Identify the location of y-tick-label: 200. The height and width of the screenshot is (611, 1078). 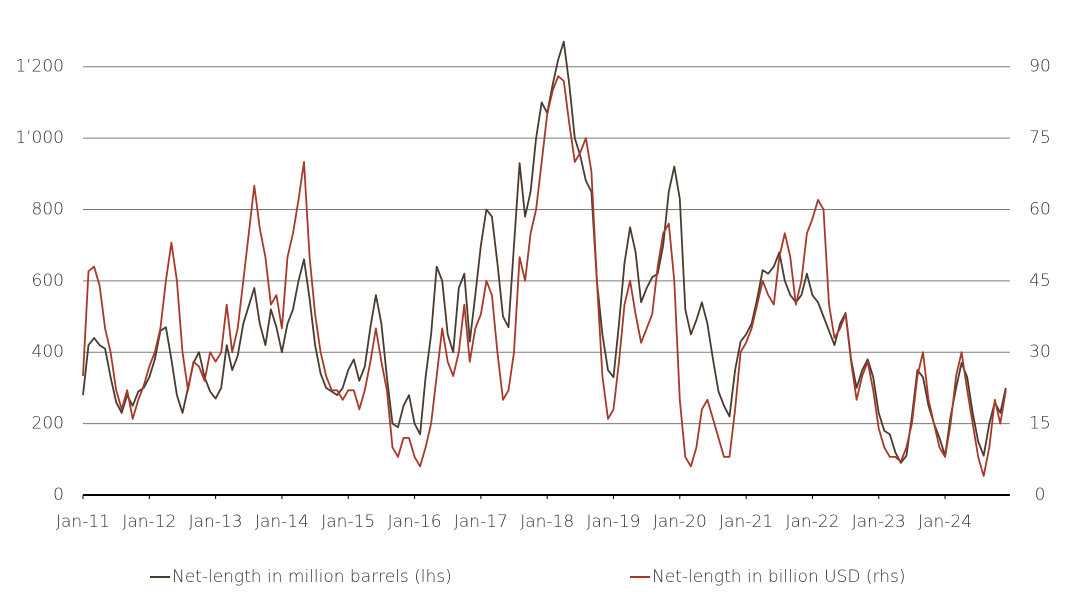
(48, 424).